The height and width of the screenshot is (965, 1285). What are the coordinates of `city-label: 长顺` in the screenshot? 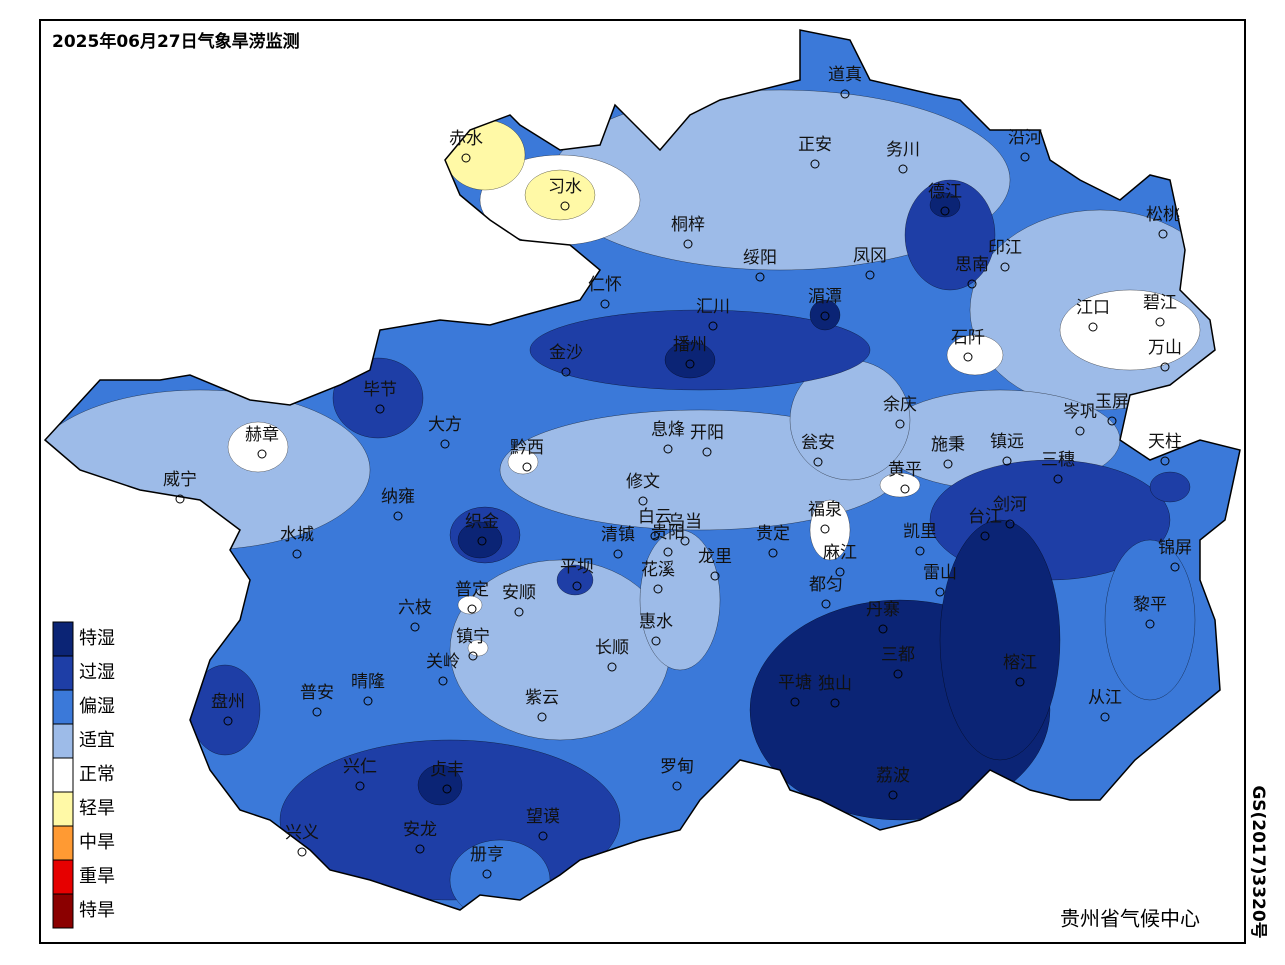 It's located at (612, 648).